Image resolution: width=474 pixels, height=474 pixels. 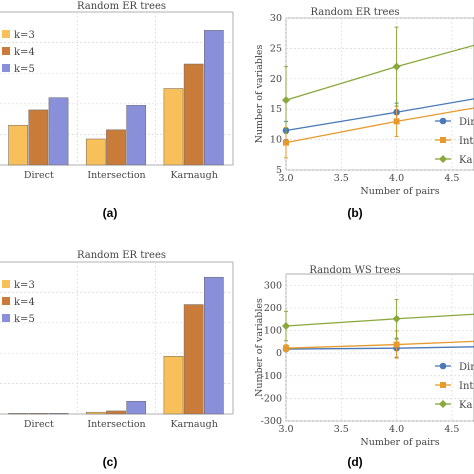 I want to click on y-tick-label: -200, so click(x=271, y=398).